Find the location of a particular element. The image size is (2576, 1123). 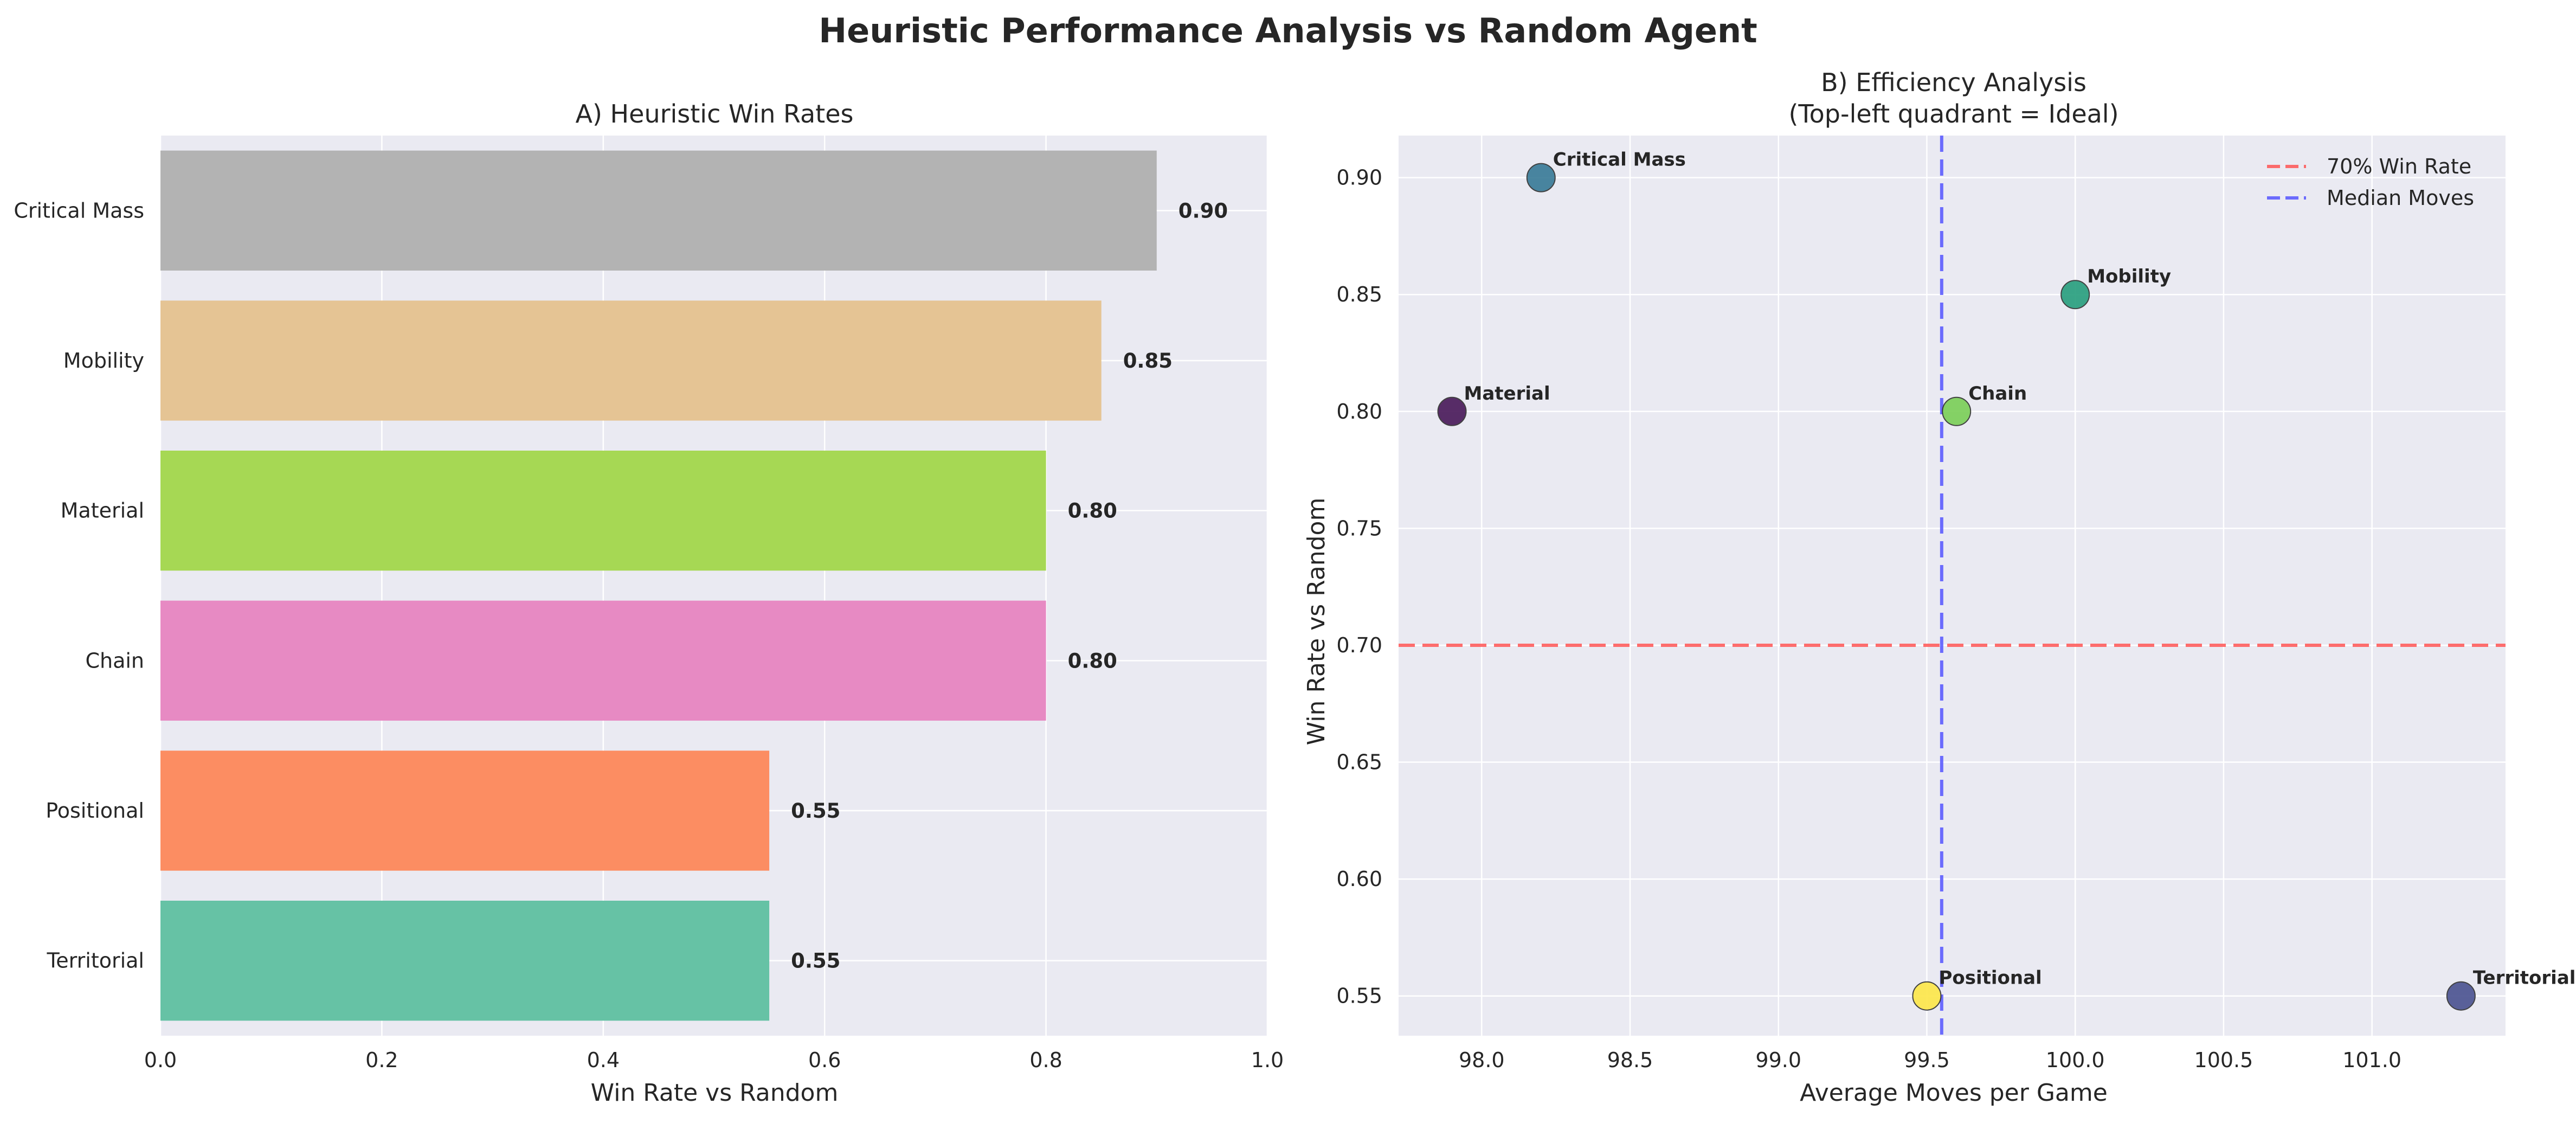

bar-material is located at coordinates (603, 511).